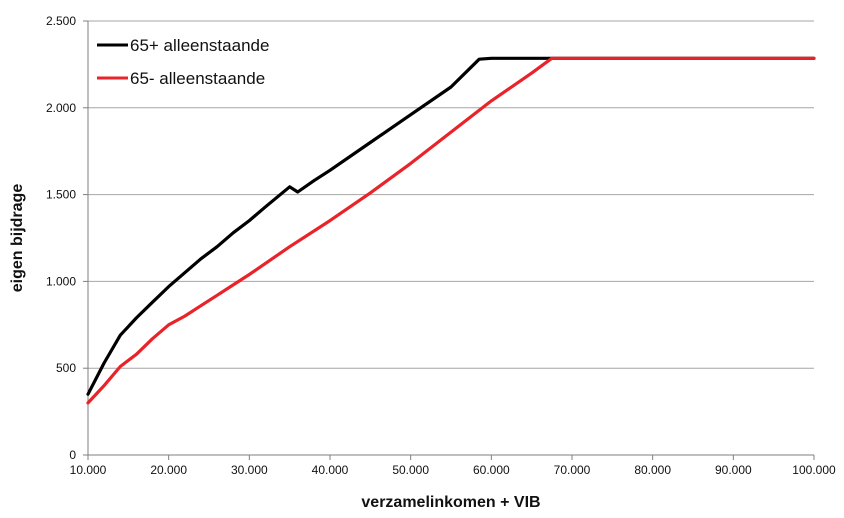 This screenshot has width=844, height=518. What do you see at coordinates (183, 62) in the screenshot?
I see `legend: 65+ alleenstaande 65- alleenstaande` at bounding box center [183, 62].